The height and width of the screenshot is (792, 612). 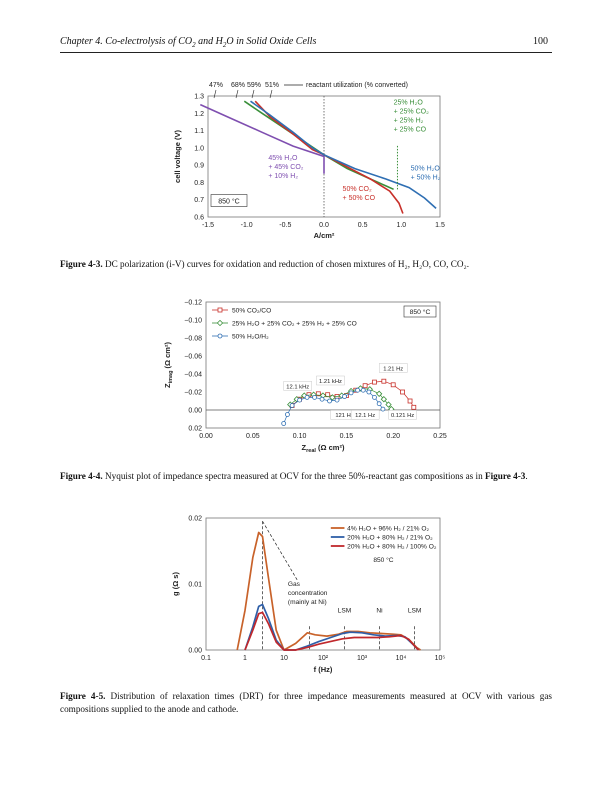 I want to click on x-tick-label: 0.20, so click(x=393, y=436).